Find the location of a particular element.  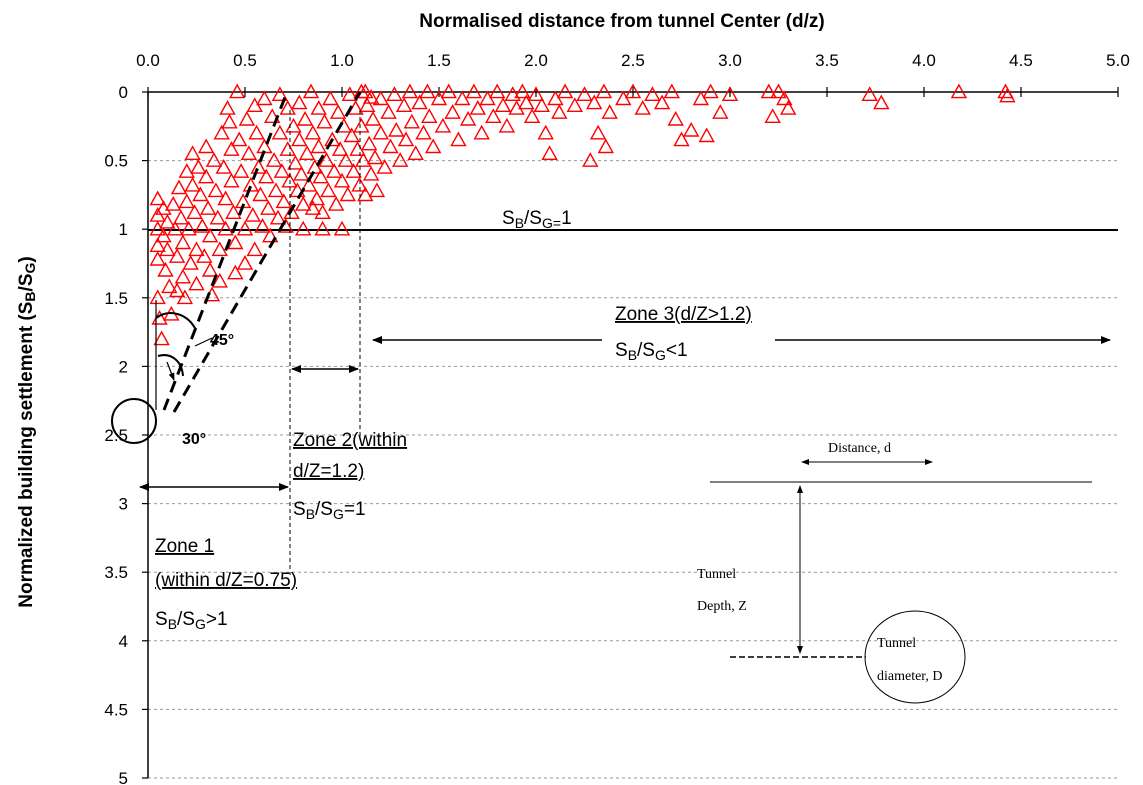

inset-diameter-label-line1: Tunnel is located at coordinates (896, 643).